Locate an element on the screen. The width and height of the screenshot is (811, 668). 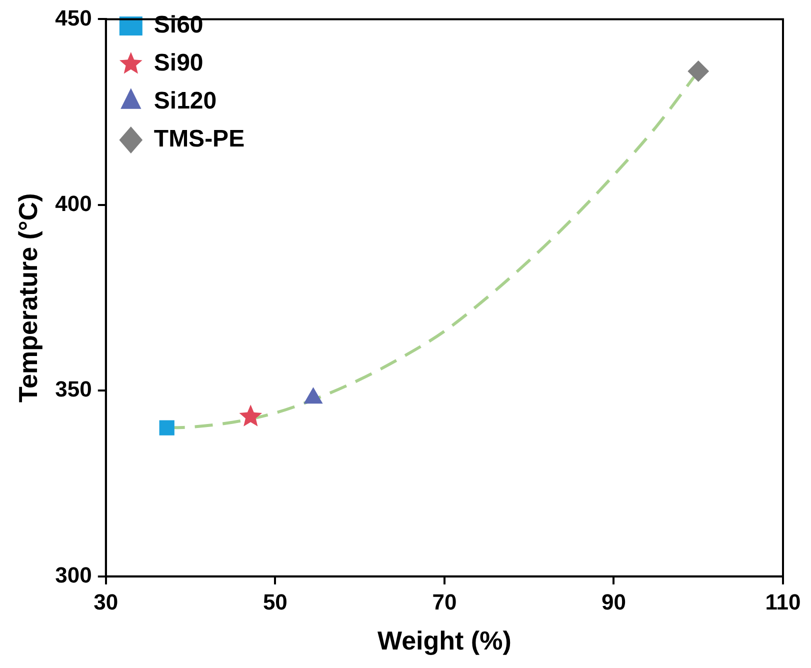
legend-label: Si120 is located at coordinates (185, 101).